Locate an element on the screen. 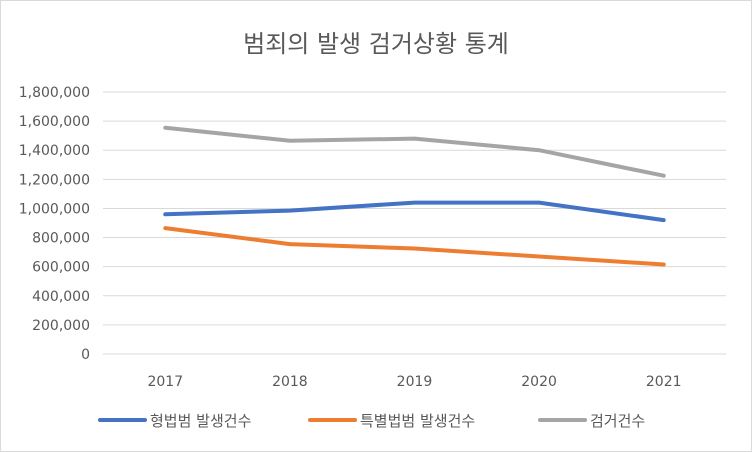 This screenshot has width=752, height=452. legend-label: 형법범 발생건수 is located at coordinates (200, 421).